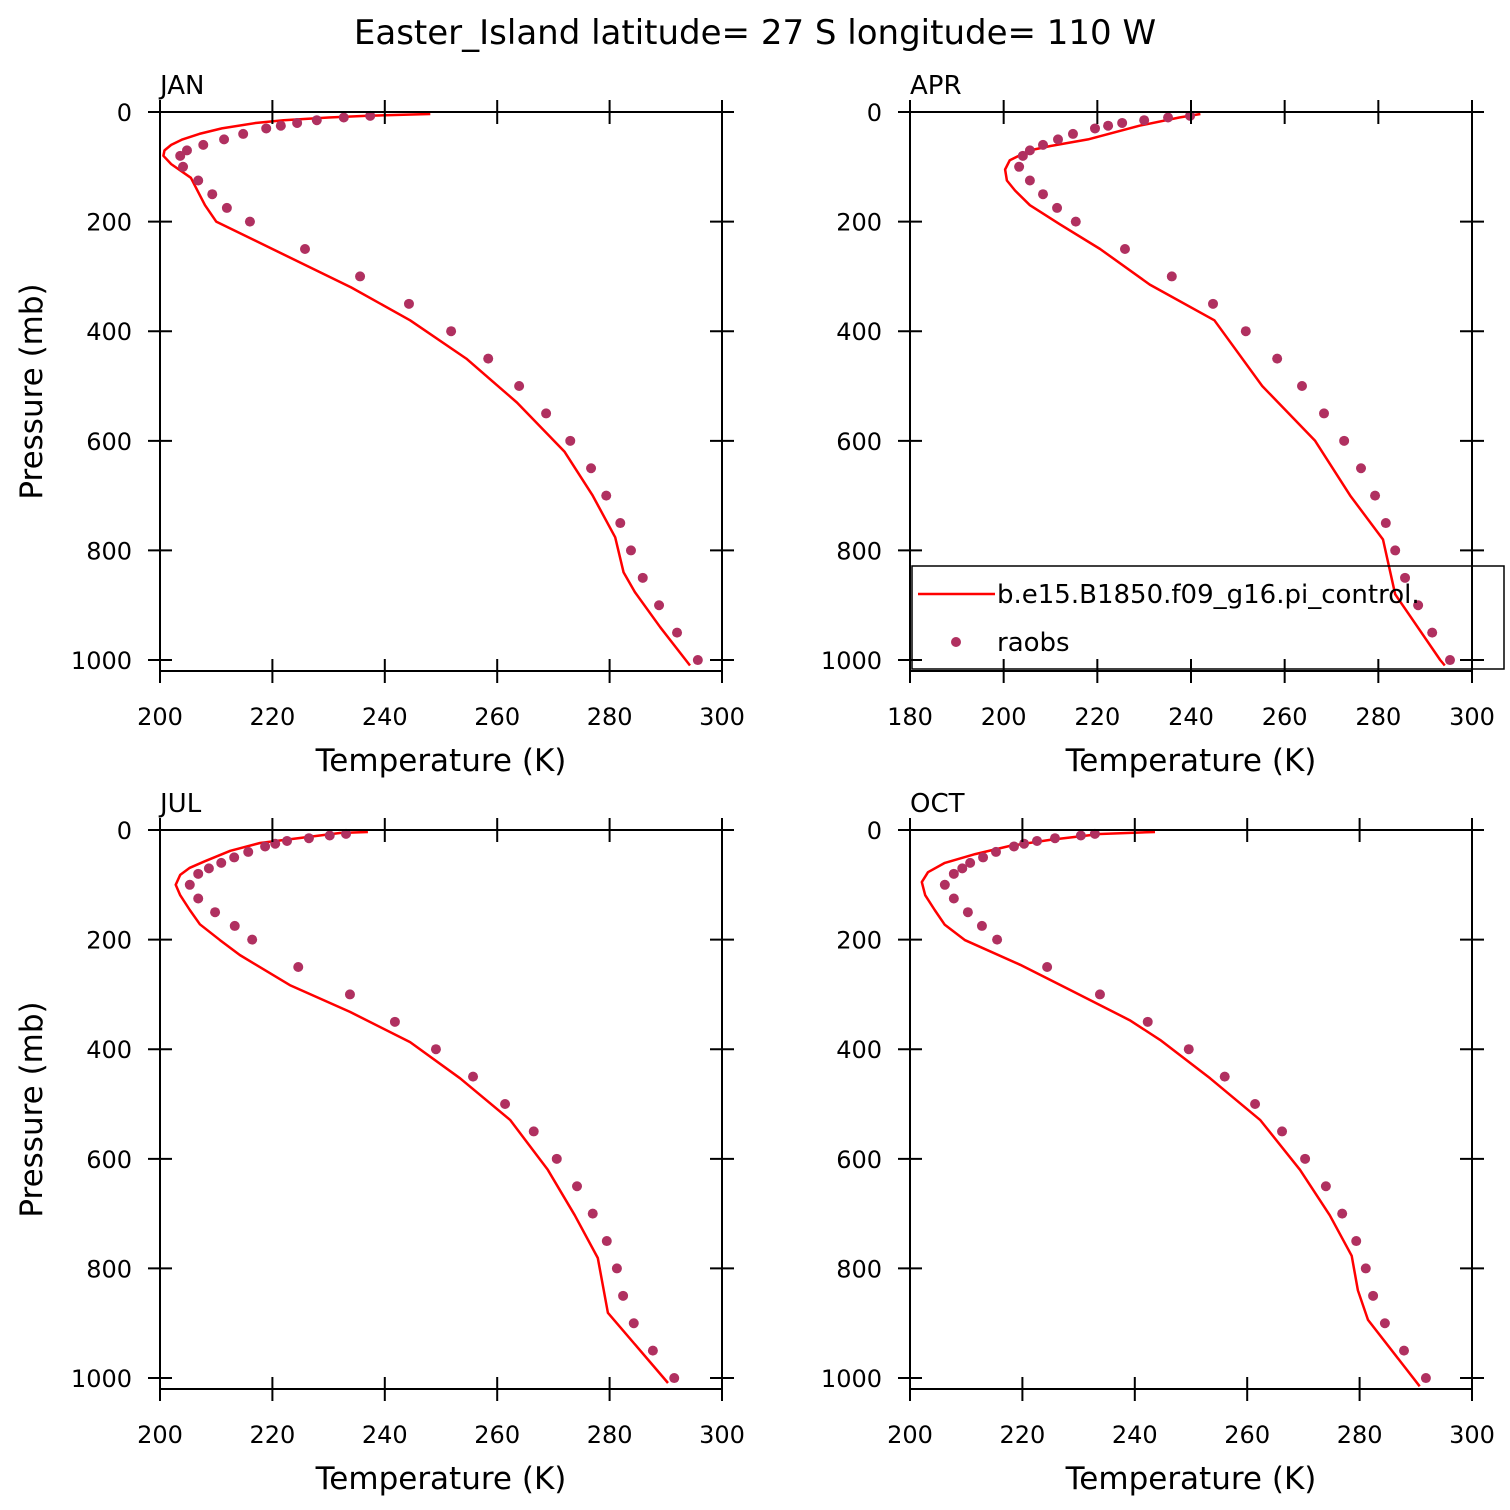 The image size is (1510, 1510). Describe the element at coordinates (32, 1109) in the screenshot. I see `y-axis-label: Pressure (mb)` at that location.